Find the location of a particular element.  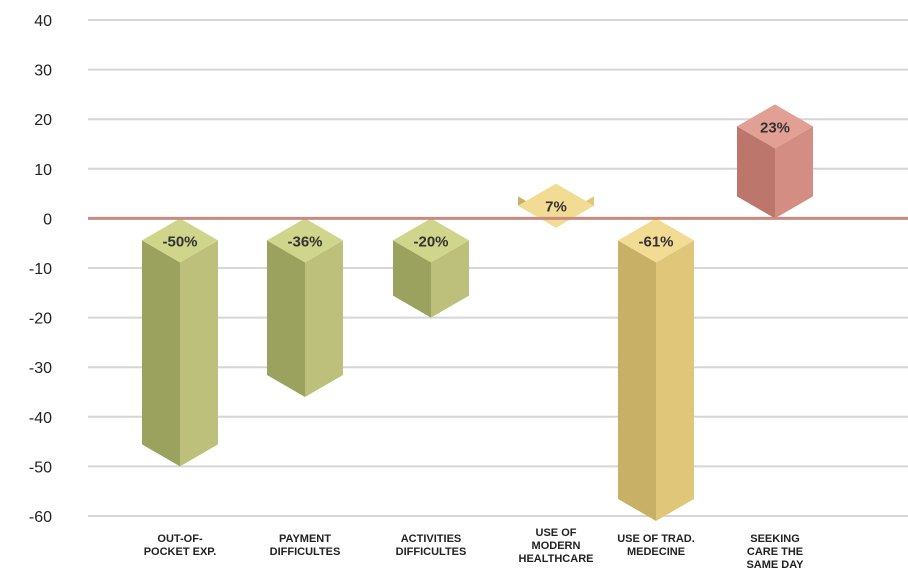

category-label-line: HEALTHCARE is located at coordinates (556, 559).